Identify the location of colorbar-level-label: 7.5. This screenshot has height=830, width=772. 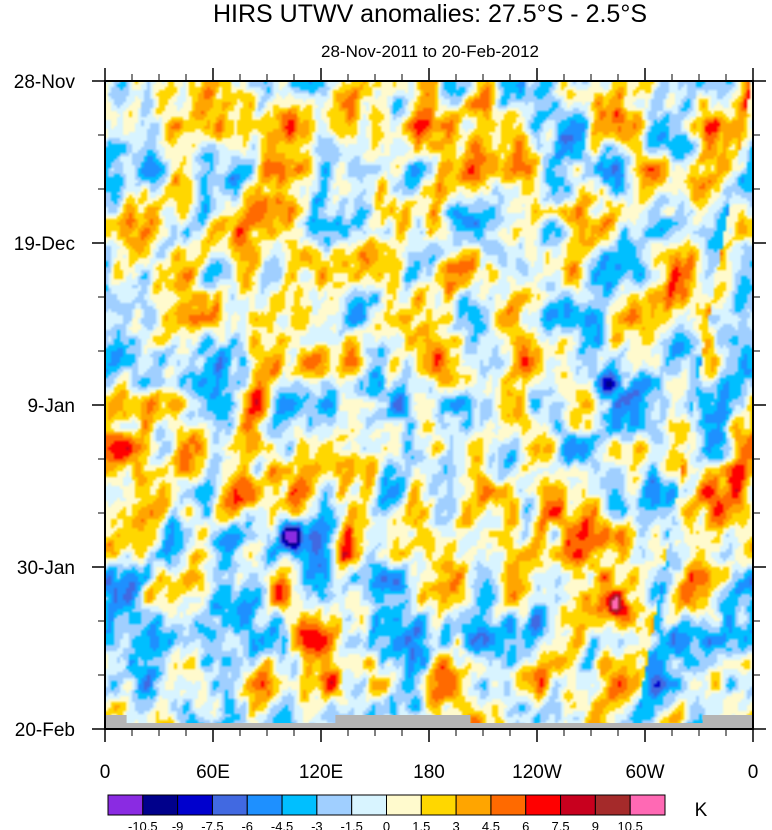
(561, 824).